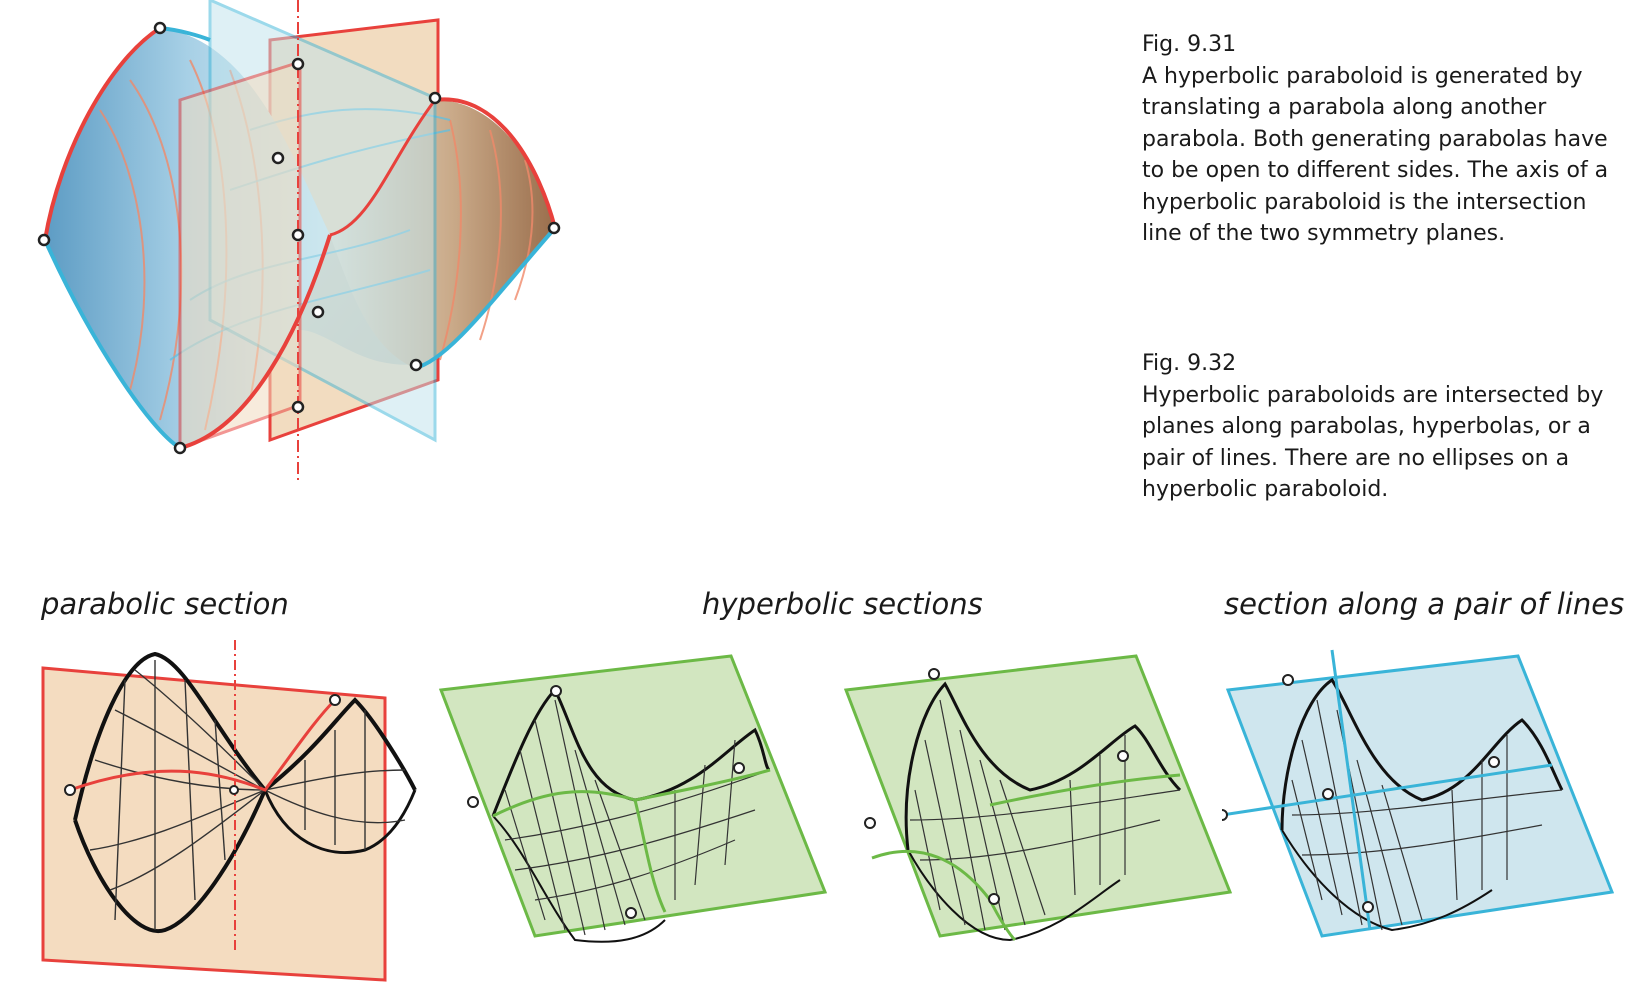 This screenshot has height=1004, width=1638. I want to click on parabolic-section-diagram, so click(229, 811).